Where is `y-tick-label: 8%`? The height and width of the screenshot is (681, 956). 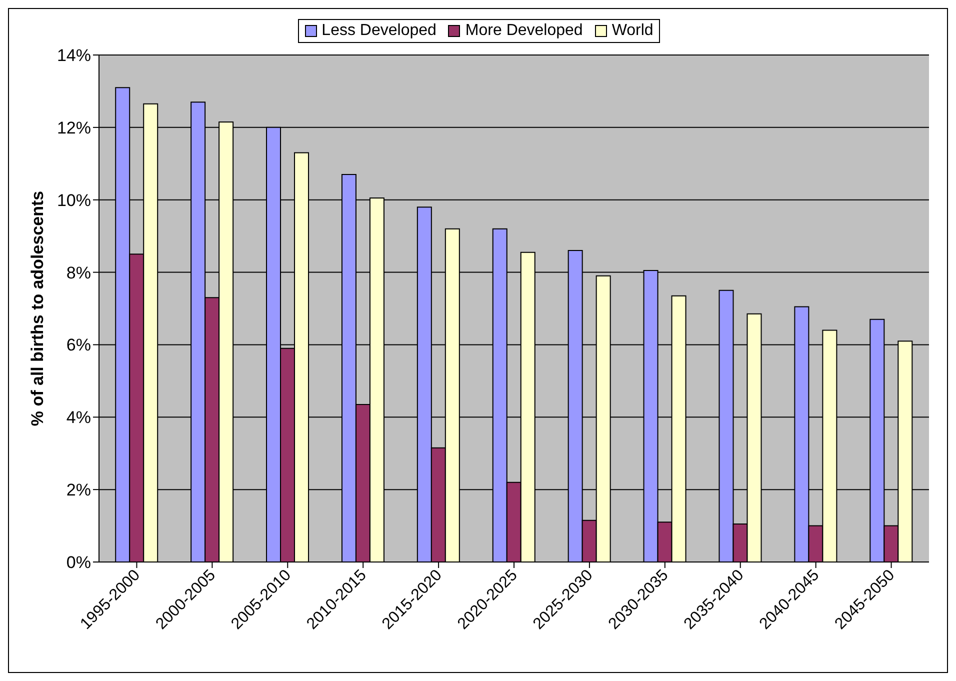 y-tick-label: 8% is located at coordinates (78, 272).